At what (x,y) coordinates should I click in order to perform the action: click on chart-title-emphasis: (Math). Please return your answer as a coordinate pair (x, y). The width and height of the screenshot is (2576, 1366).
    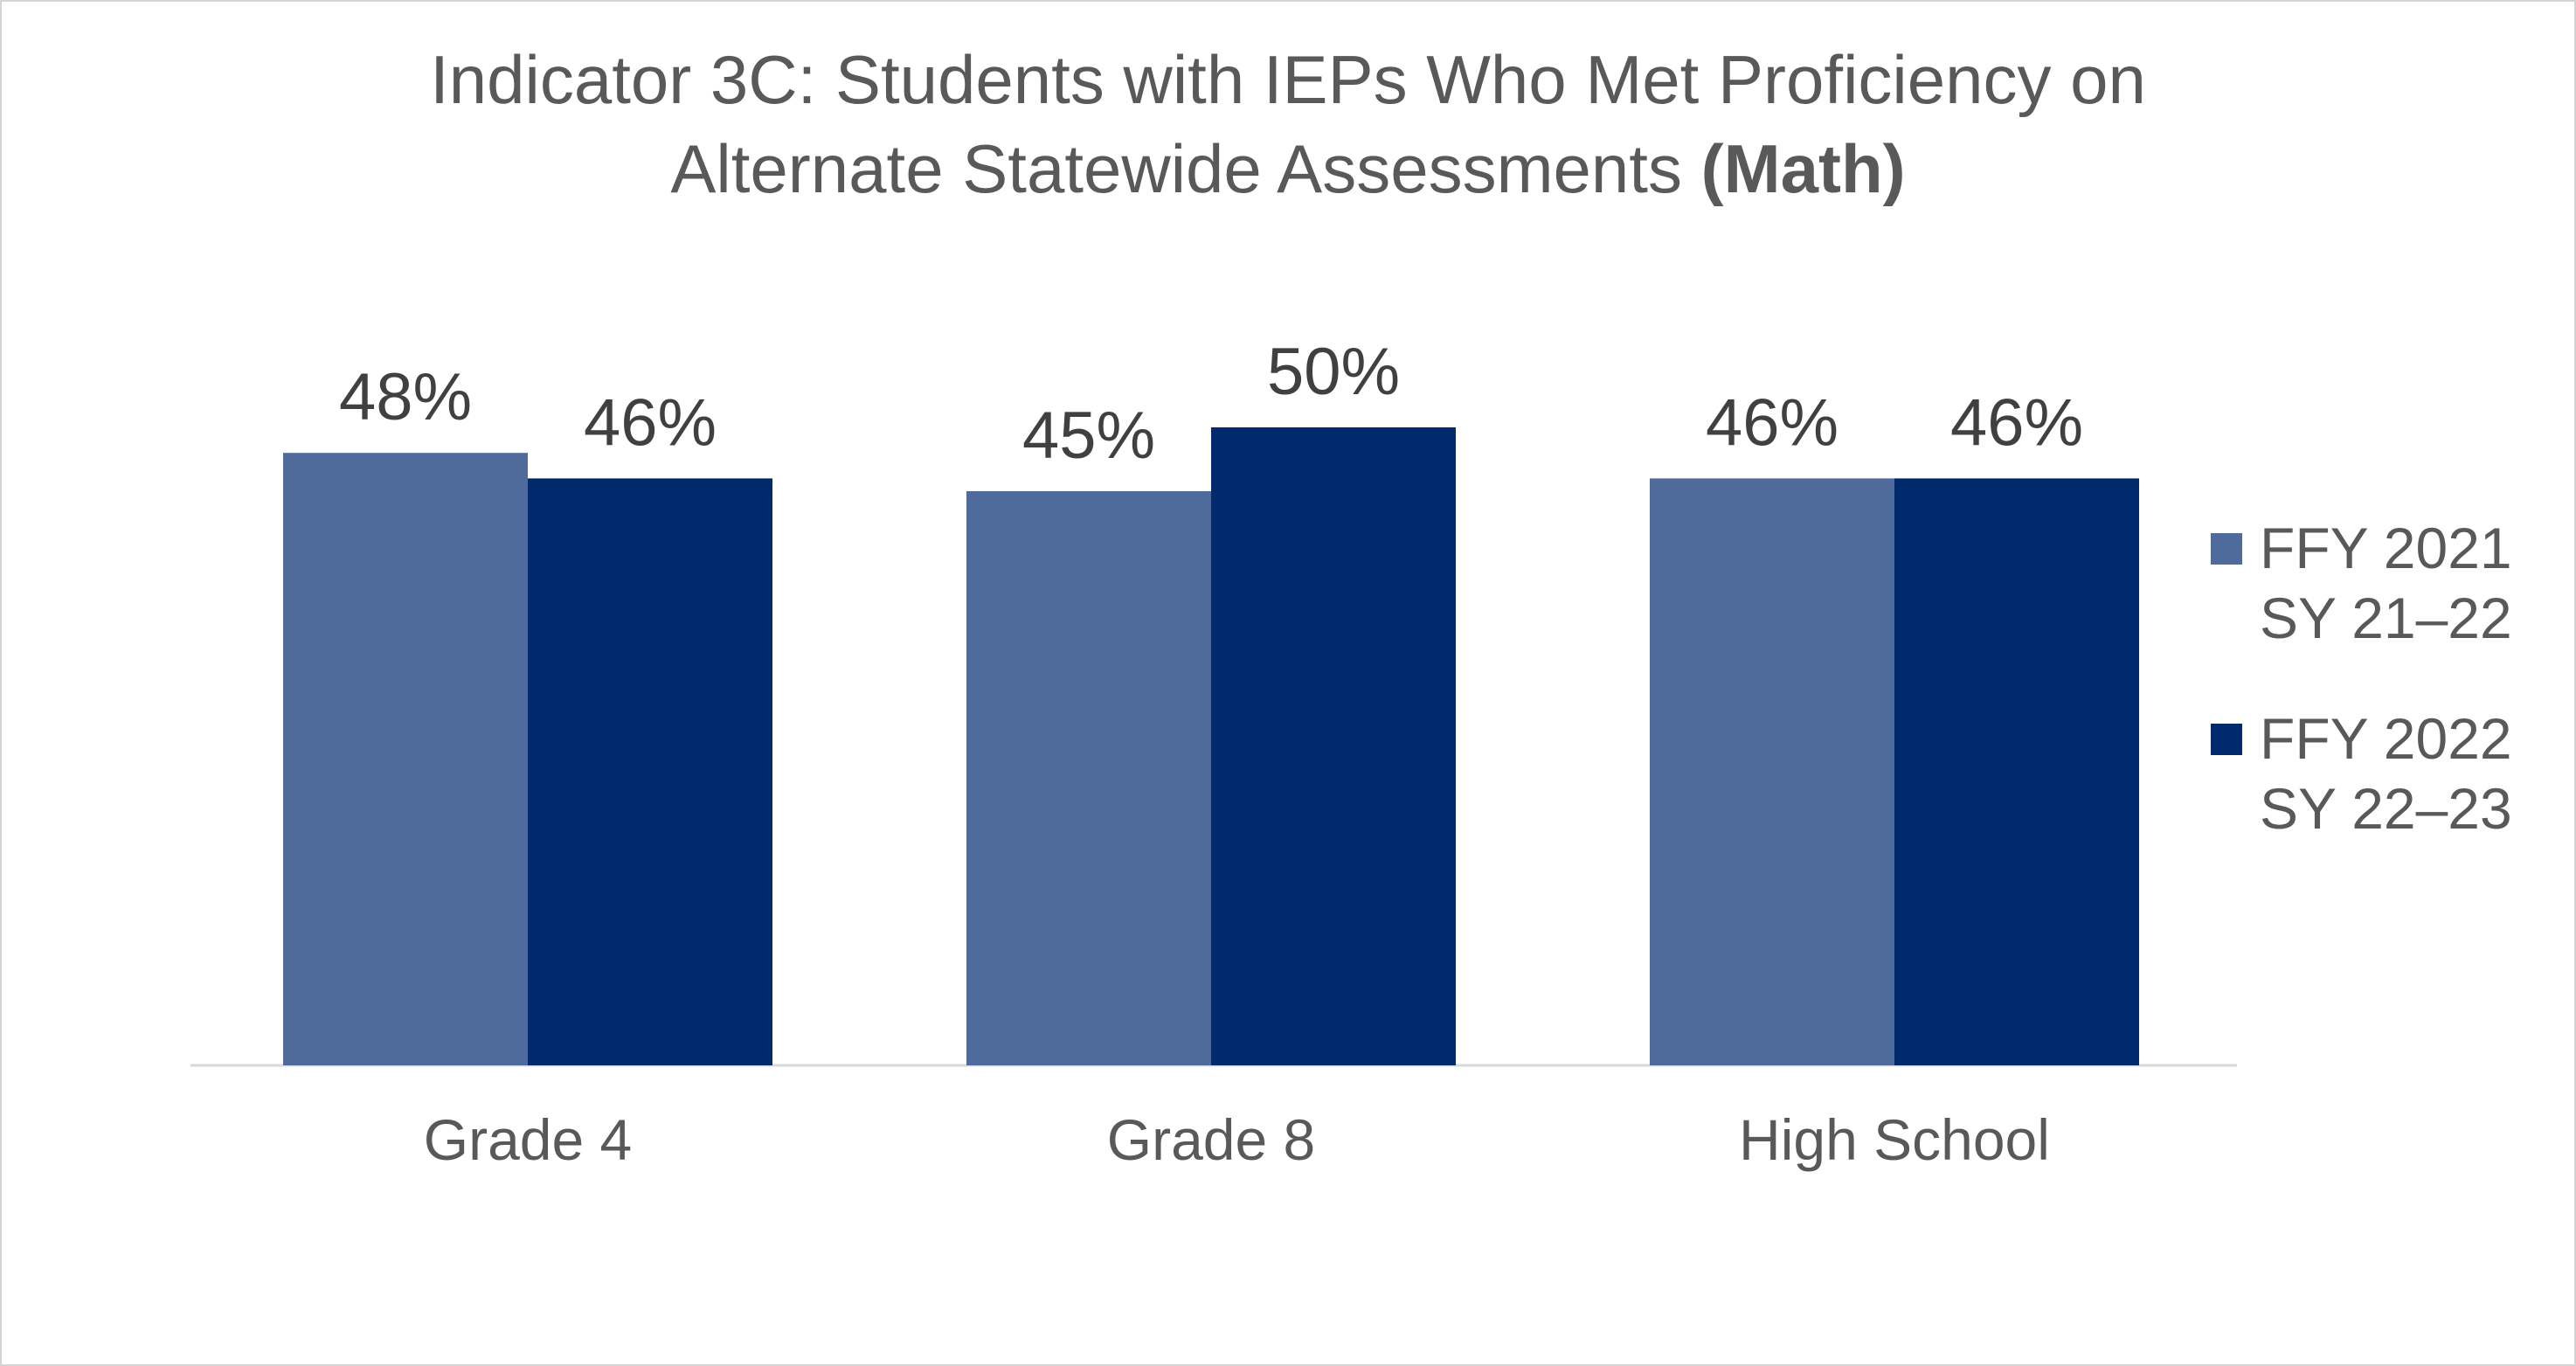
    Looking at the image, I should click on (1803, 168).